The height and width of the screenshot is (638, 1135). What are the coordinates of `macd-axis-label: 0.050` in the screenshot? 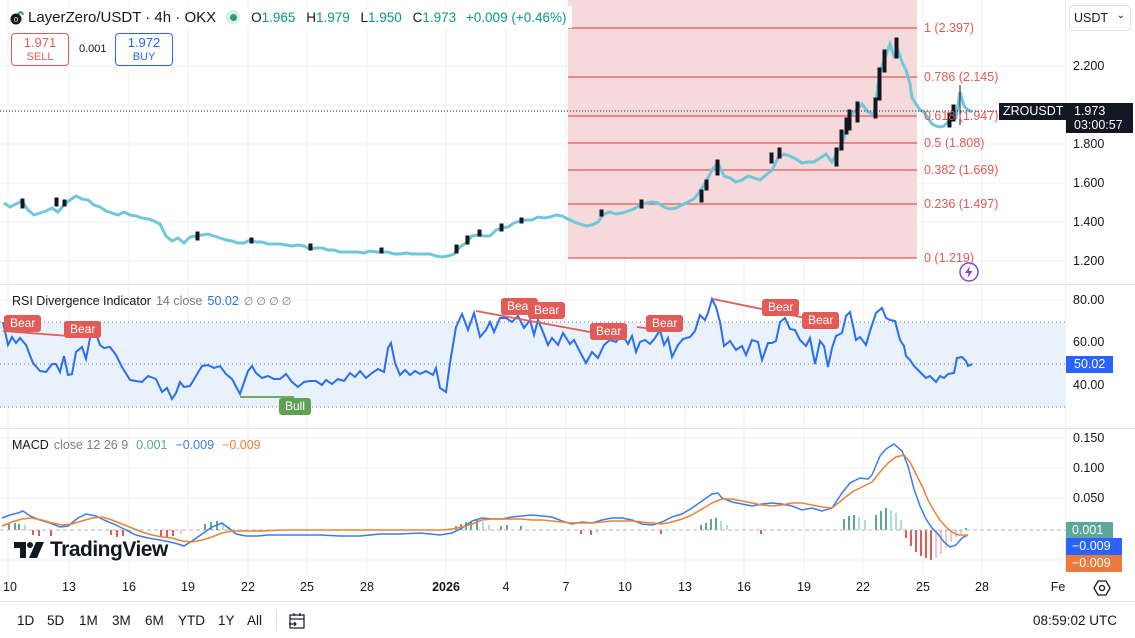 It's located at (1089, 498).